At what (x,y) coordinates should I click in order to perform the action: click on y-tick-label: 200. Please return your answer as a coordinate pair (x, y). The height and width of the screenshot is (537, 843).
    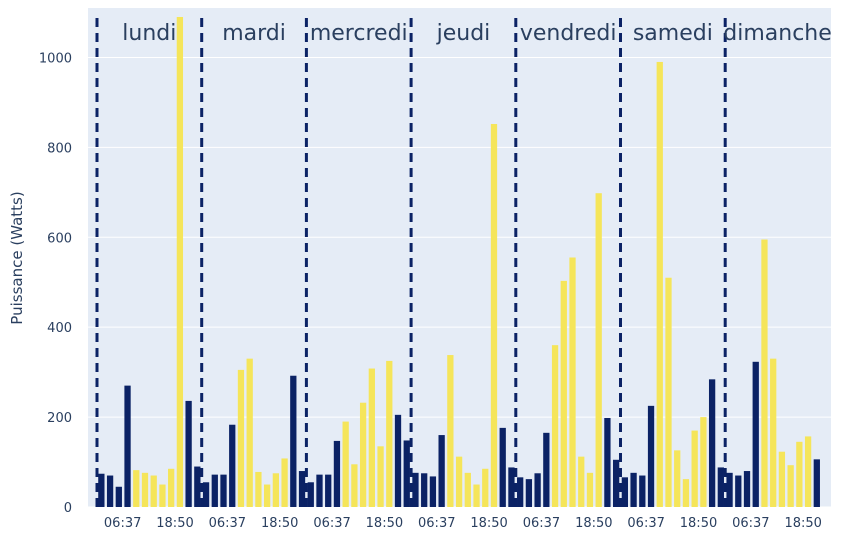
    Looking at the image, I should click on (59, 418).